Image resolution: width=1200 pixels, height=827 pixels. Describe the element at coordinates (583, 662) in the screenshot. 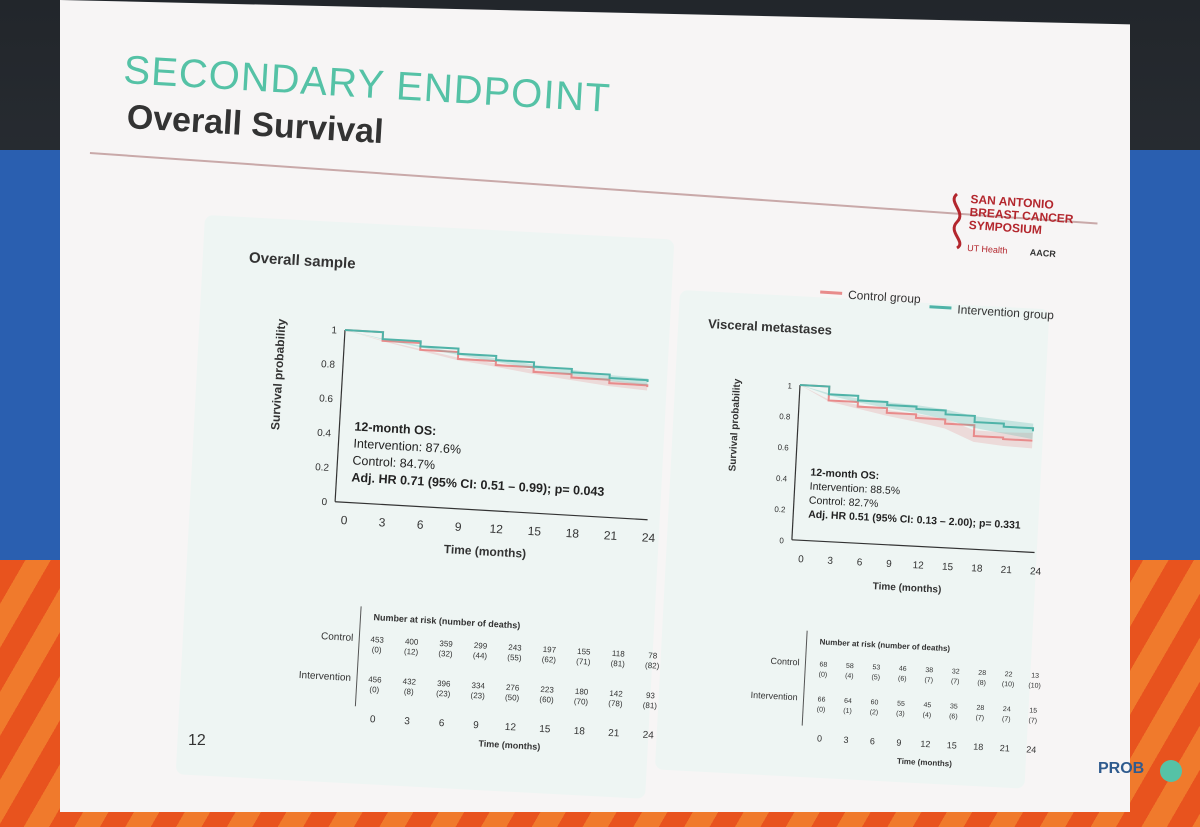

I see `risk-deaths: (71)` at that location.